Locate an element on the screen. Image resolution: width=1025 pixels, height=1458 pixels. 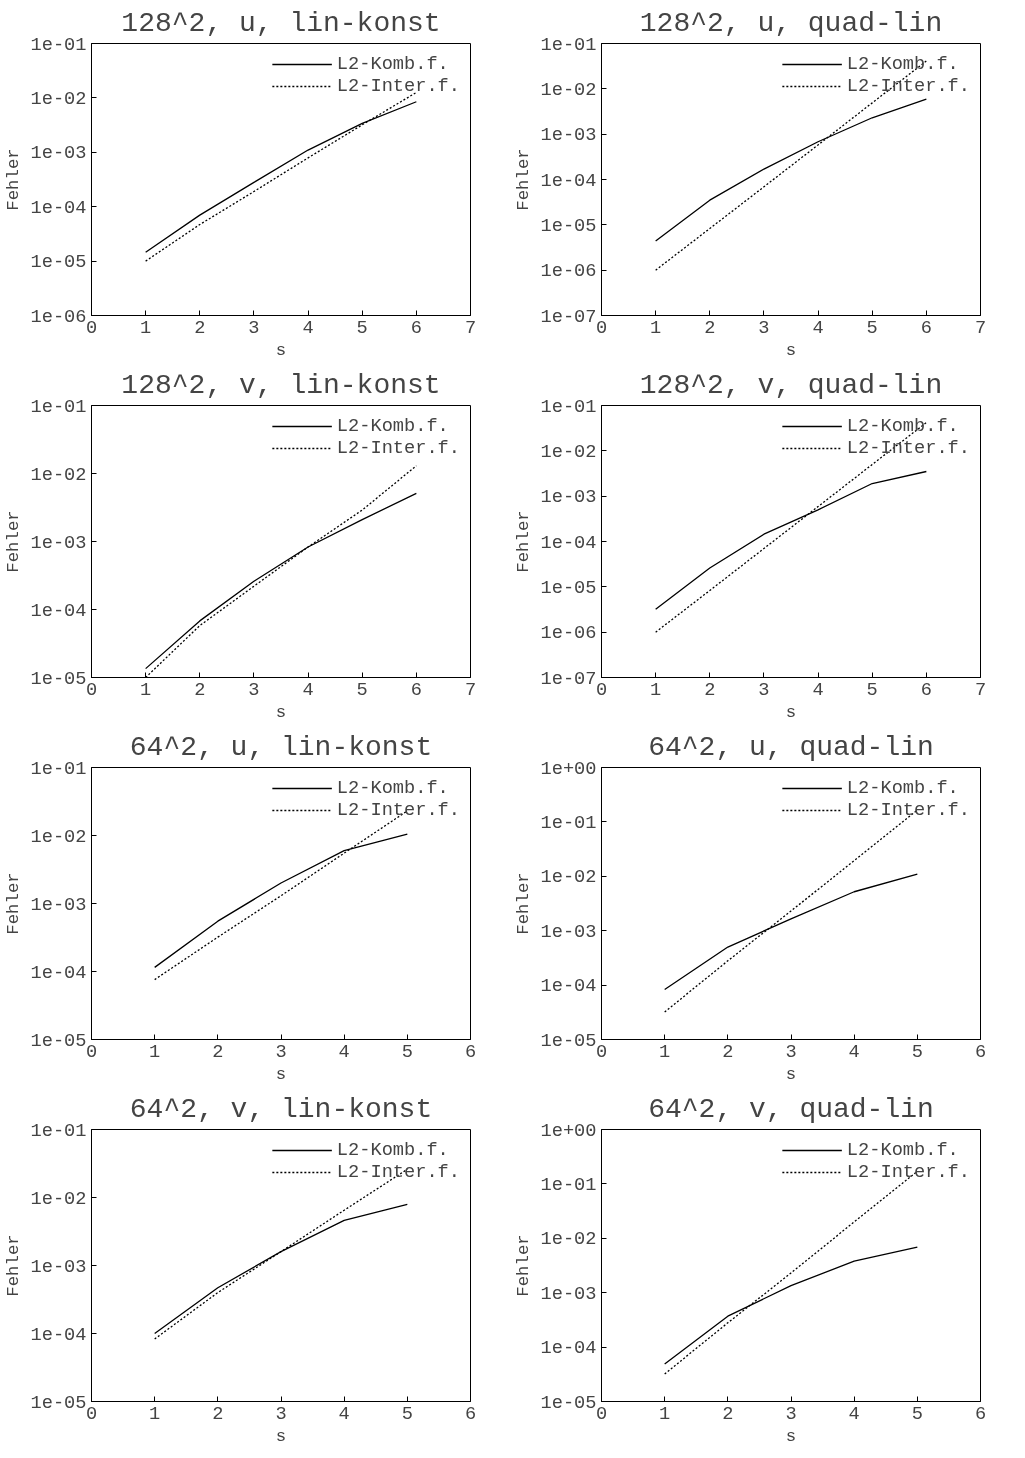
chart-title: 64^2, v, lin-konst is located at coordinates (281, 1109).